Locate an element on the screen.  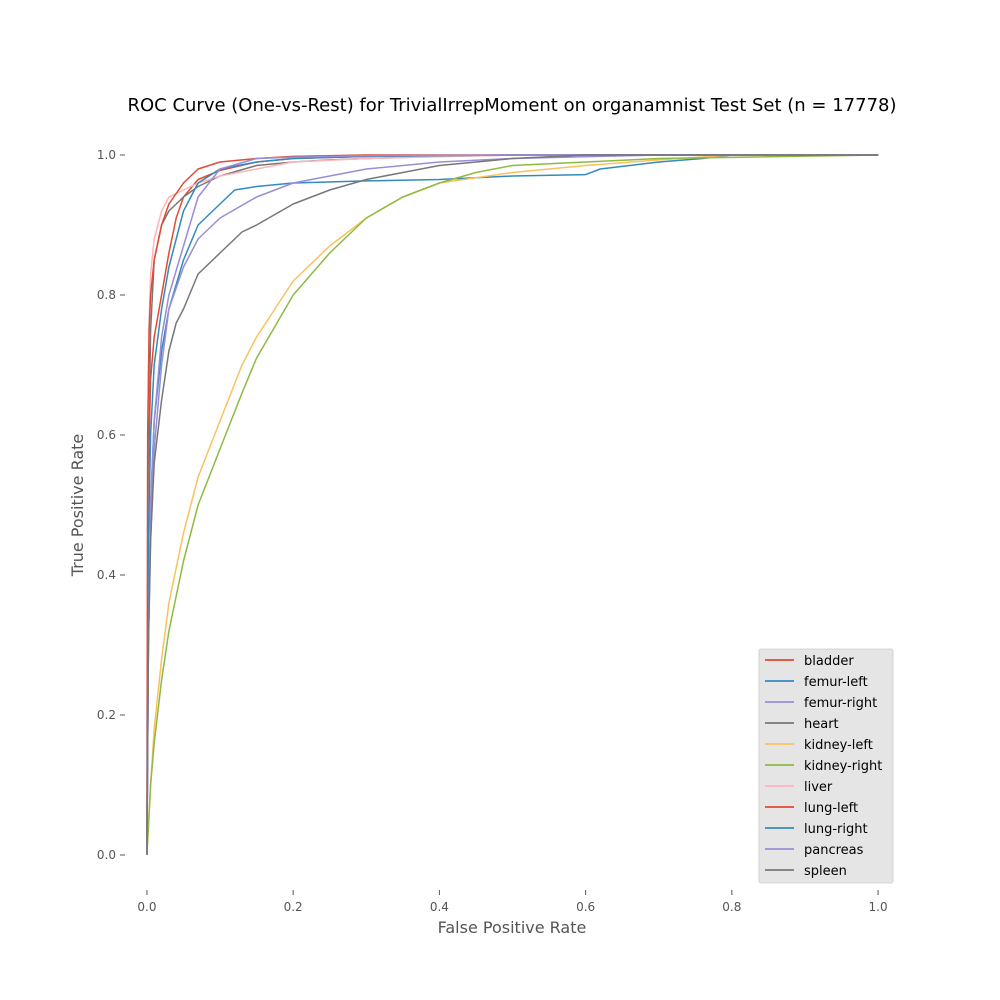
x-tick-label: 0.4 is located at coordinates (439, 907).